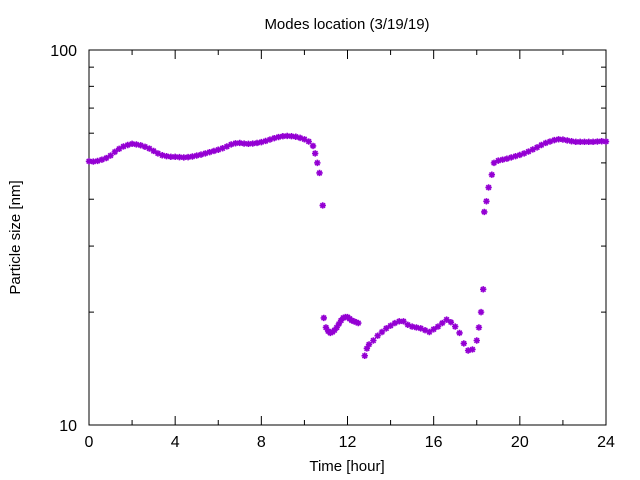 The image size is (640, 480). What do you see at coordinates (261, 442) in the screenshot?
I see `x-tick-label: 8` at bounding box center [261, 442].